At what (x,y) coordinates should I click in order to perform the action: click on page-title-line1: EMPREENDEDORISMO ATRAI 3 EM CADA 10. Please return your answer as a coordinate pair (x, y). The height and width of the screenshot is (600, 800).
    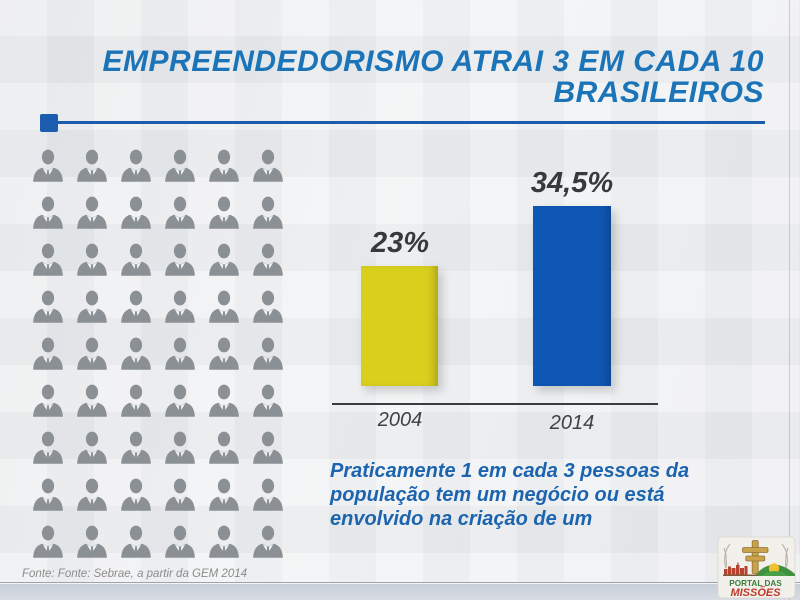
    Looking at the image, I should click on (433, 61).